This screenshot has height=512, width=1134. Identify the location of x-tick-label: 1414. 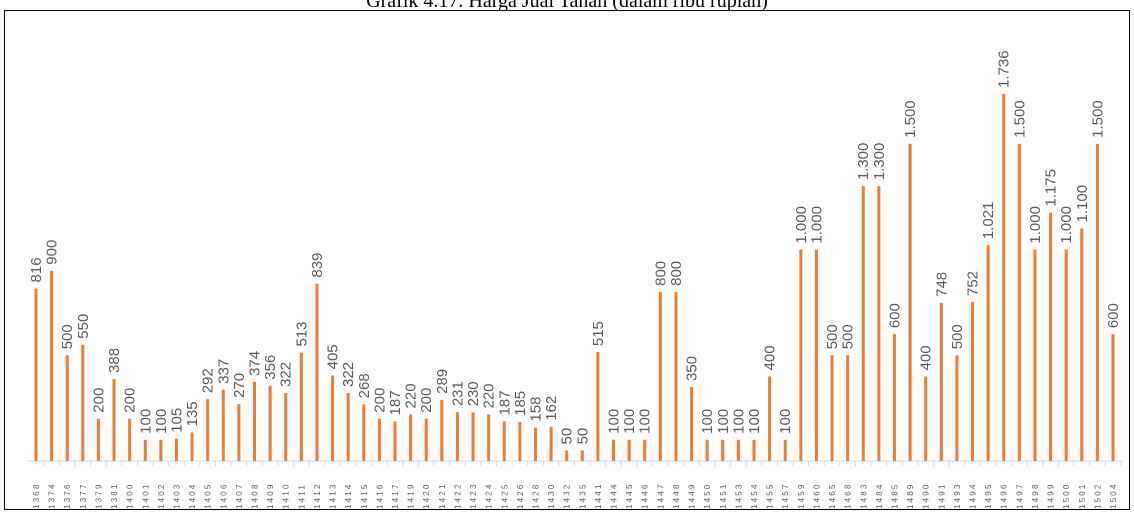
(348, 495).